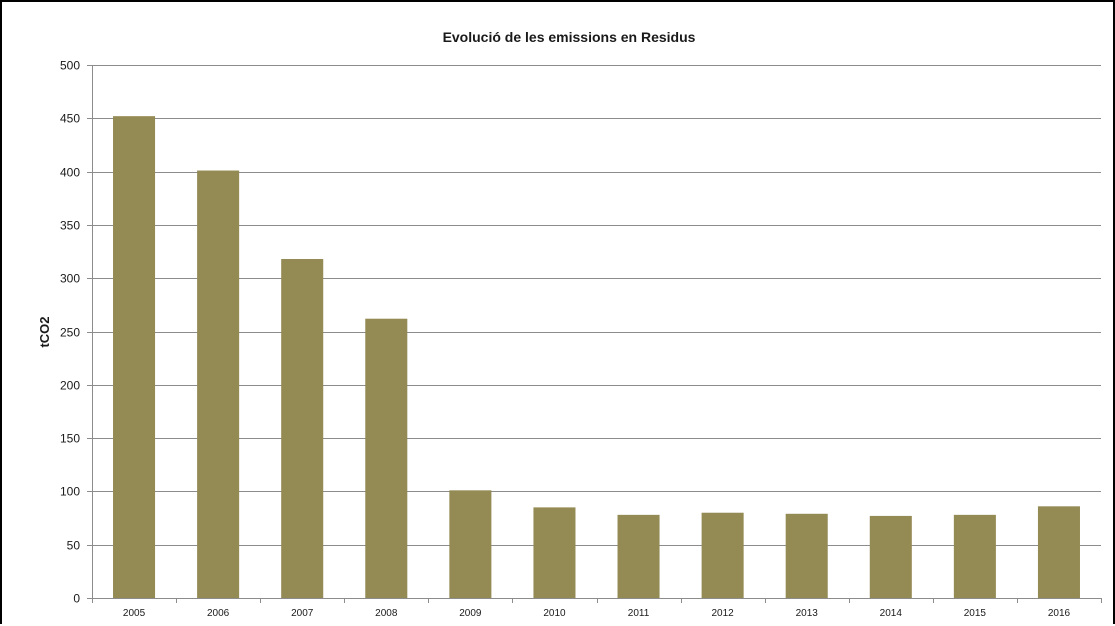  What do you see at coordinates (1058, 552) in the screenshot?
I see `bar-2016` at bounding box center [1058, 552].